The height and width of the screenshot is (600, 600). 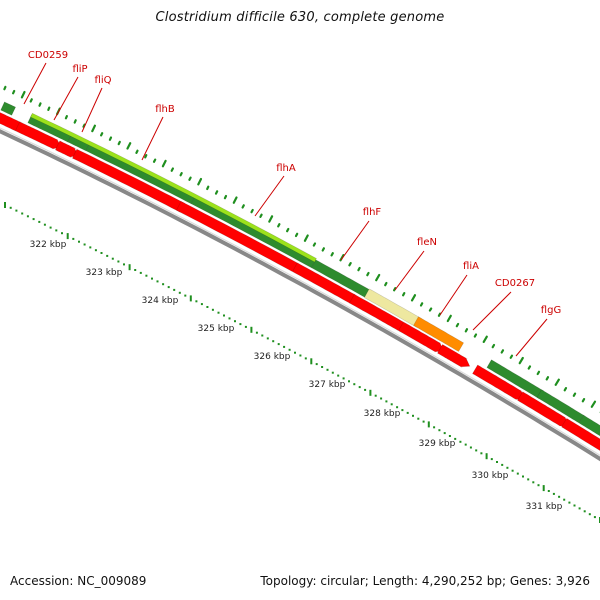 I want to click on gene-label-flhF: flhF, so click(x=372, y=212).